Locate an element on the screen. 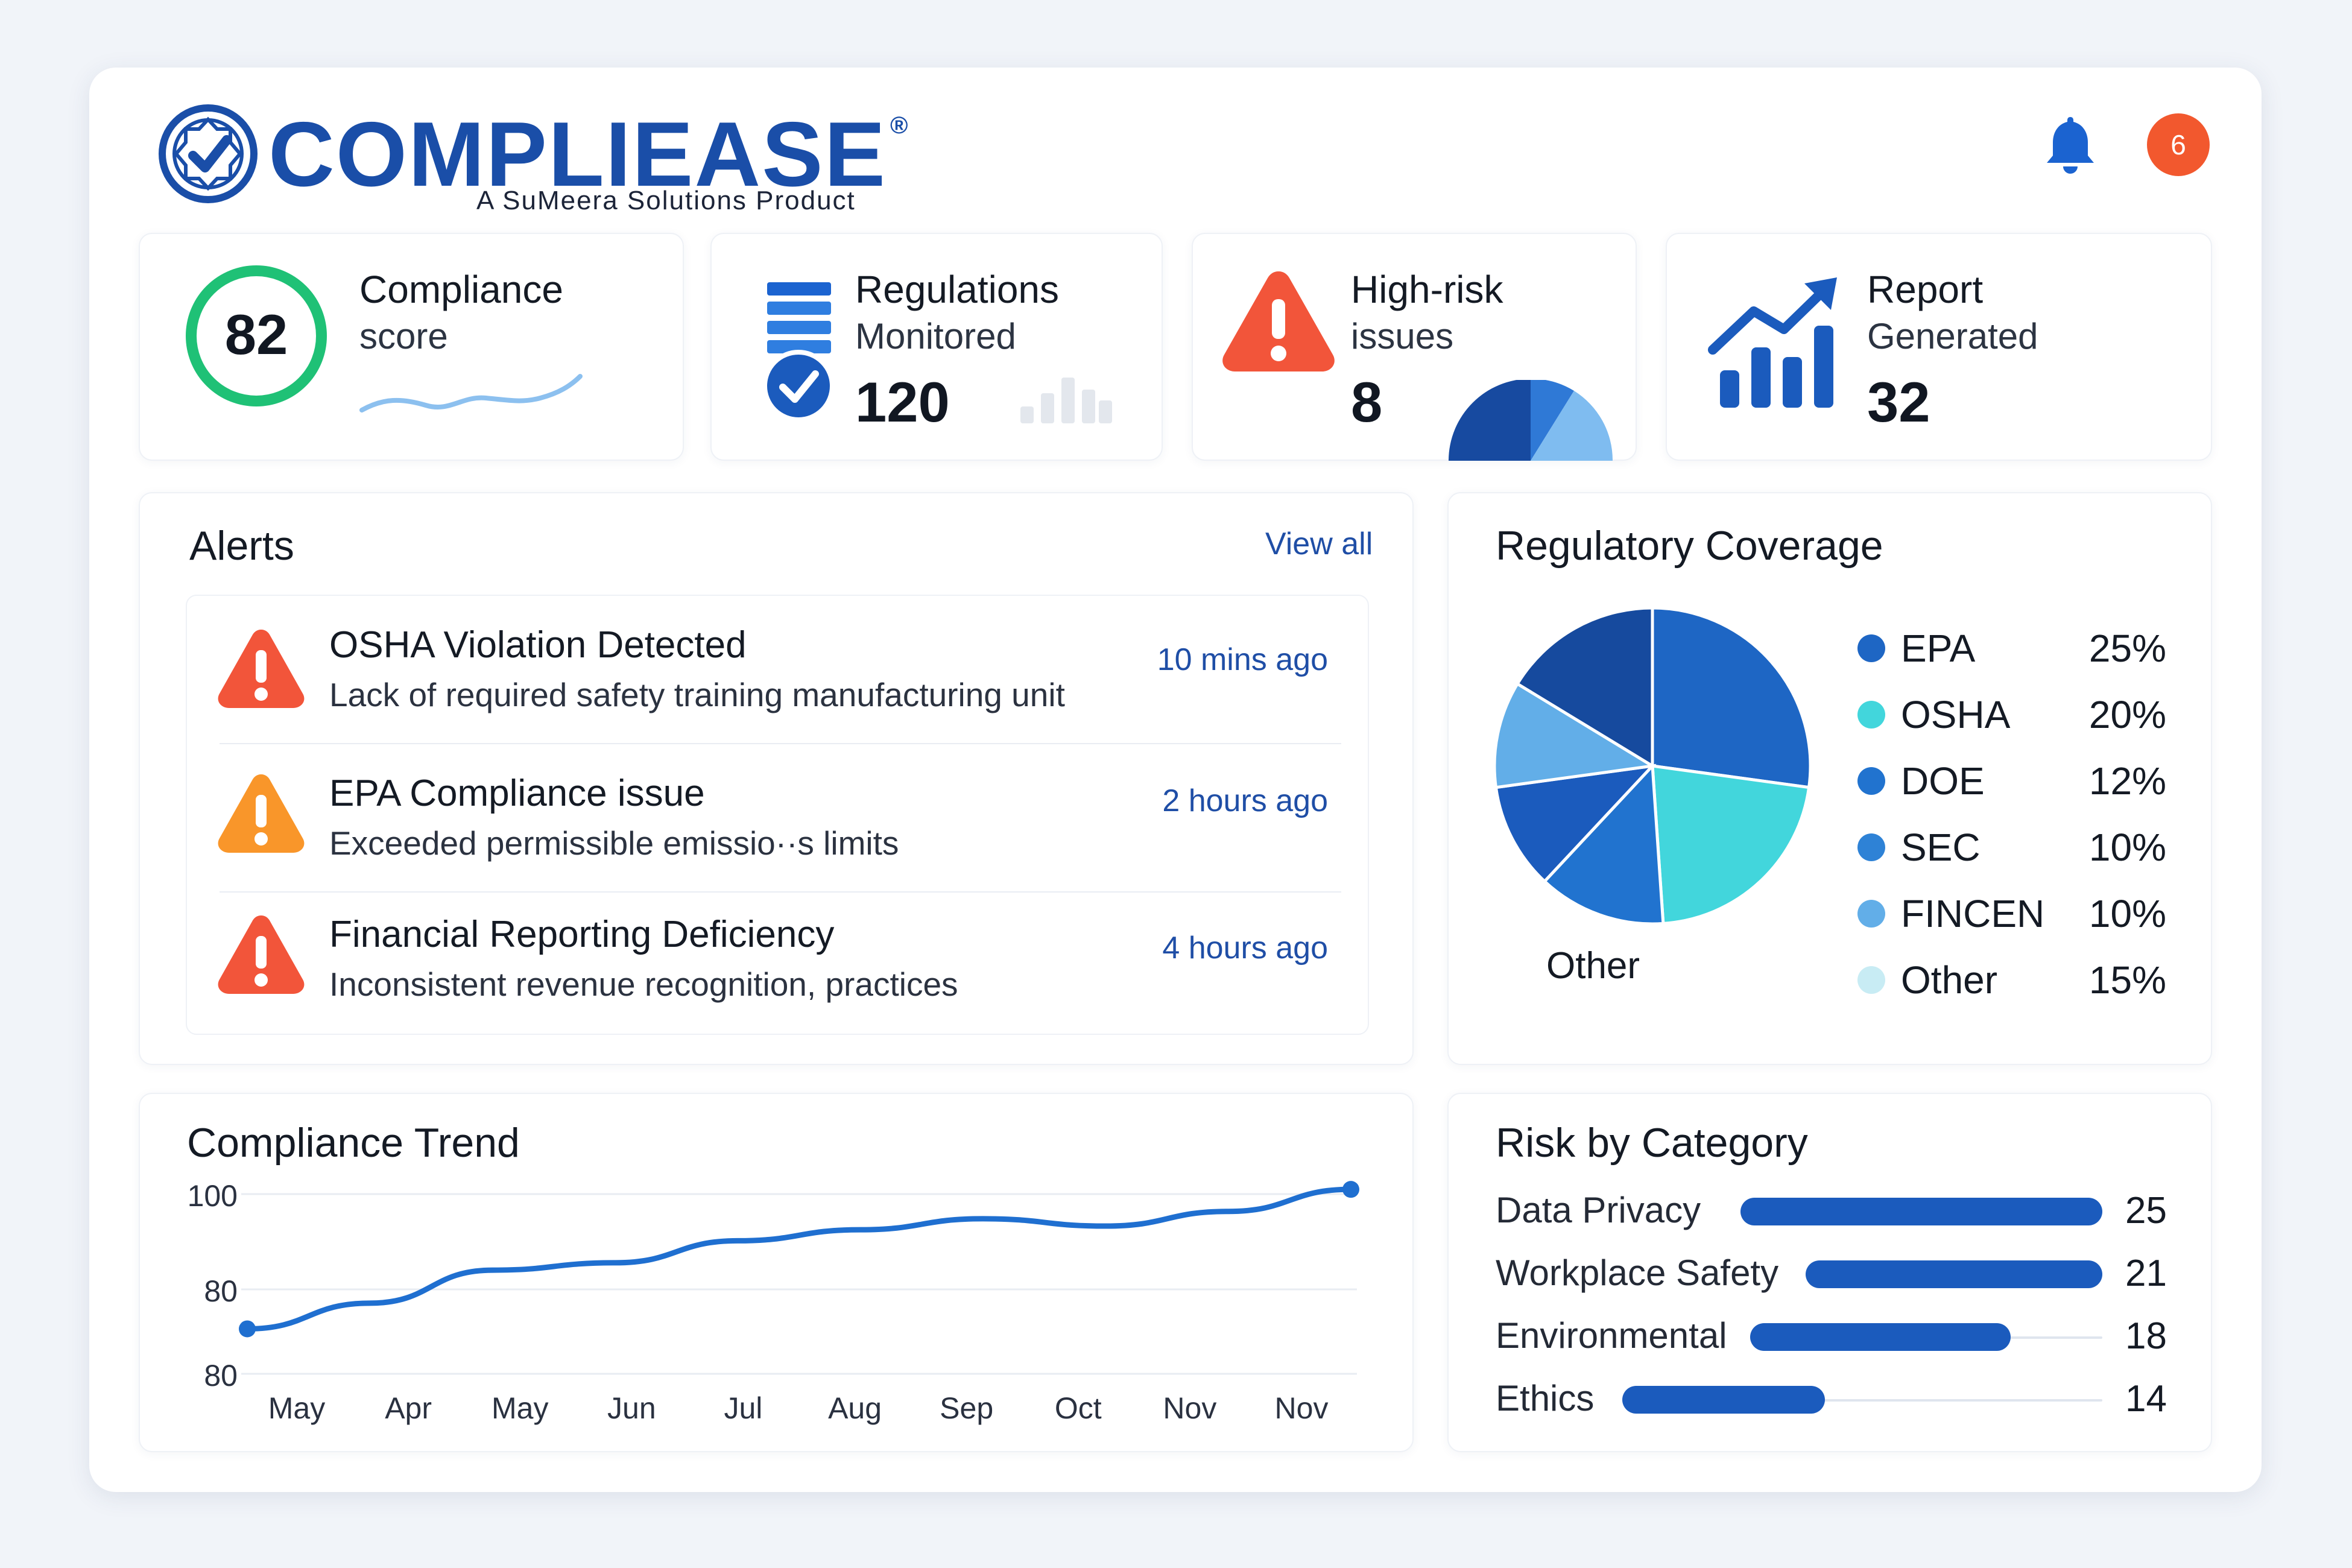  bell-icon is located at coordinates (2070, 145).